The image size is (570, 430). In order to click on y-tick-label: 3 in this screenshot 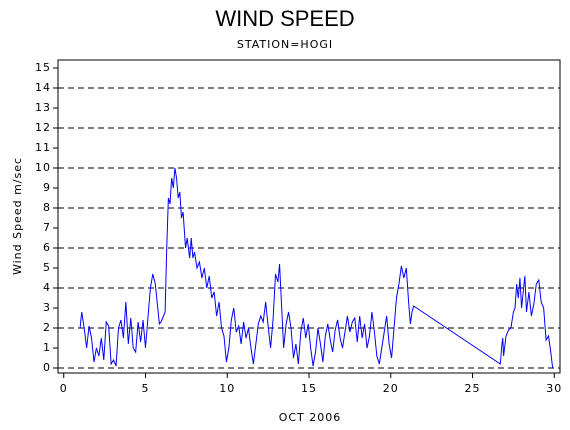, I will do `click(47, 307)`.